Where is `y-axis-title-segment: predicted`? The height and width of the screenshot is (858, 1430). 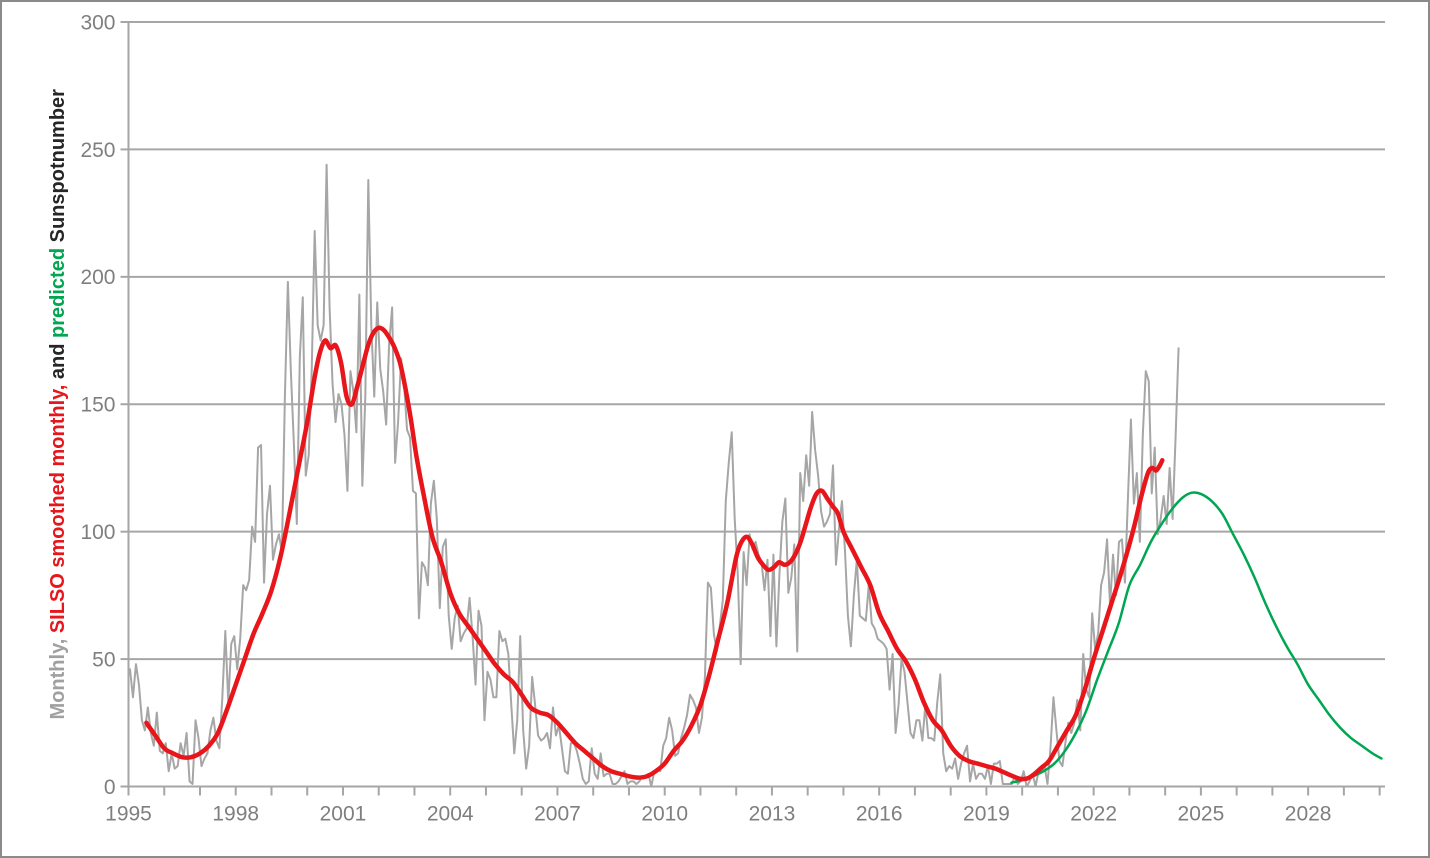
y-axis-title-segment: predicted is located at coordinates (58, 290).